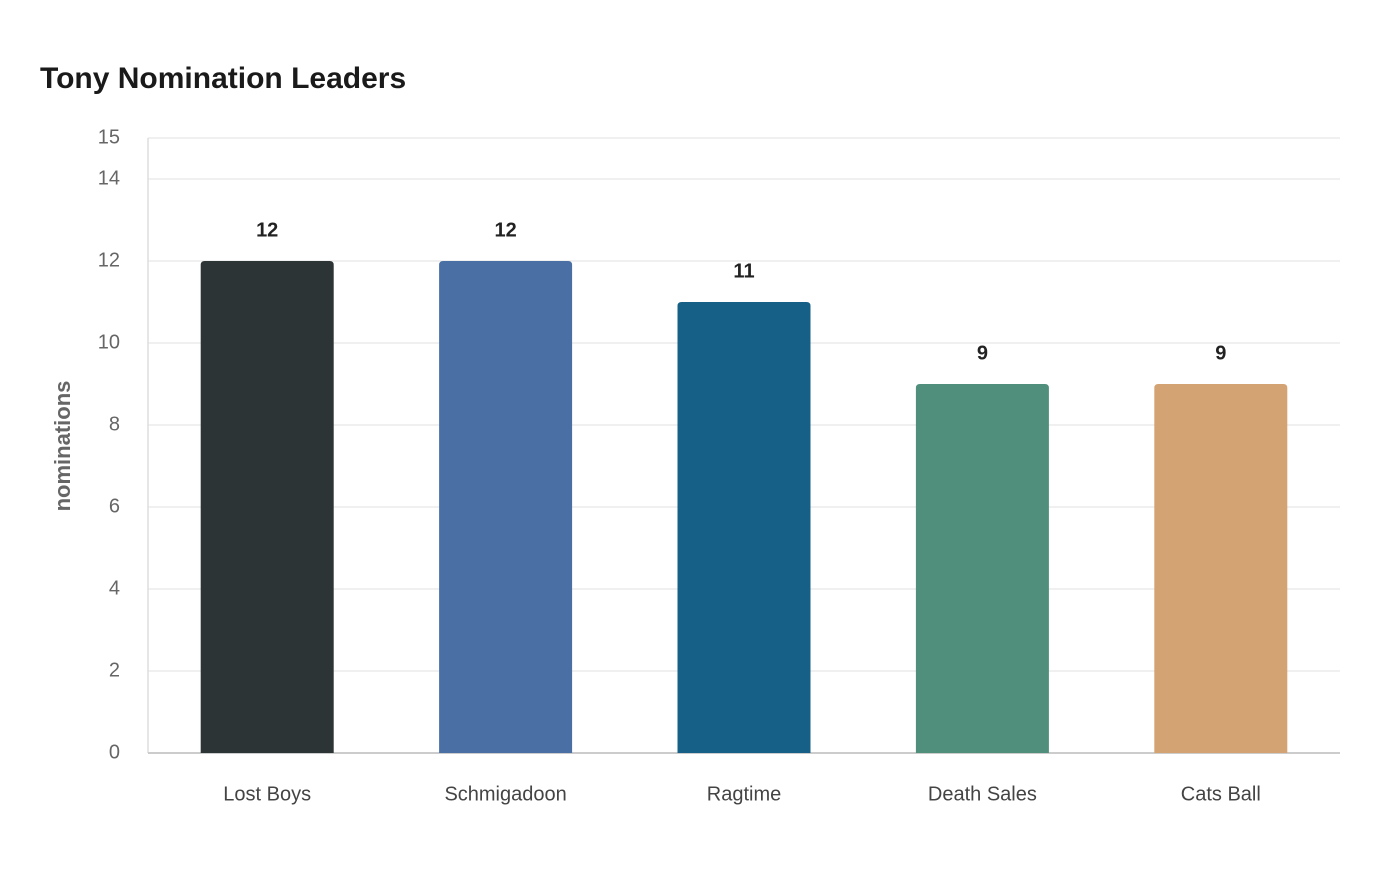 The width and height of the screenshot is (1400, 880). Describe the element at coordinates (109, 342) in the screenshot. I see `y-tick-label: 10` at that location.